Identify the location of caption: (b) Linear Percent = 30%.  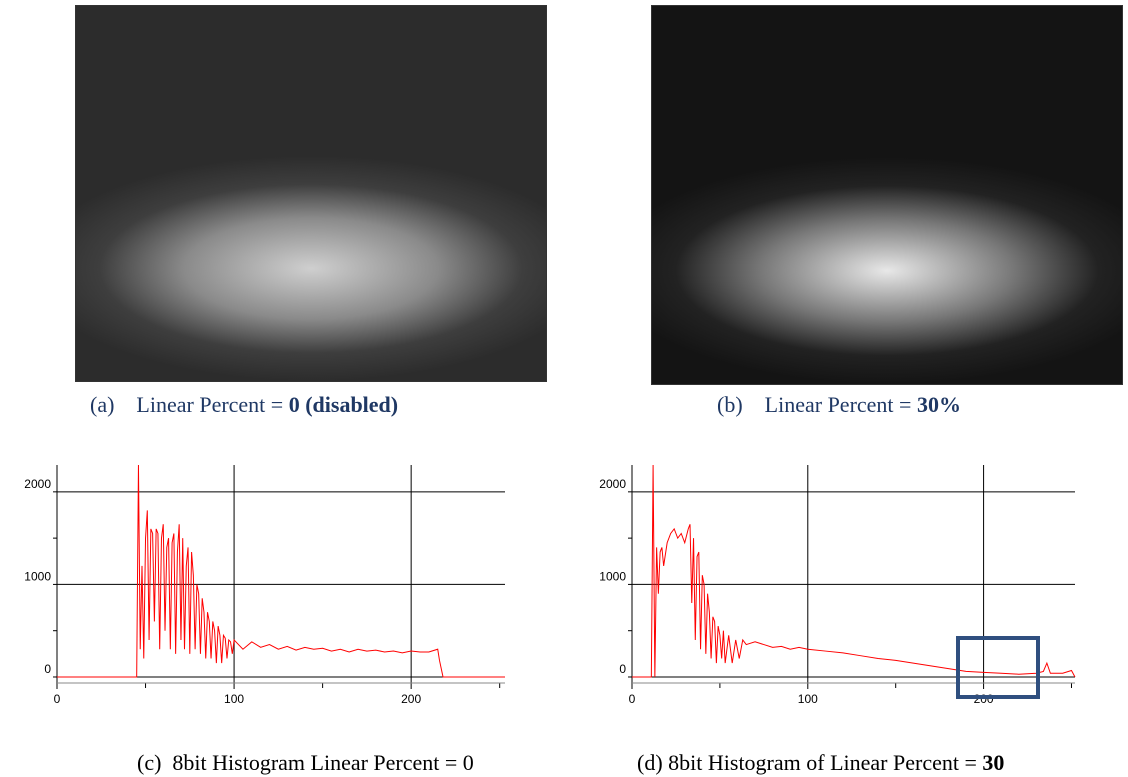
(839, 405).